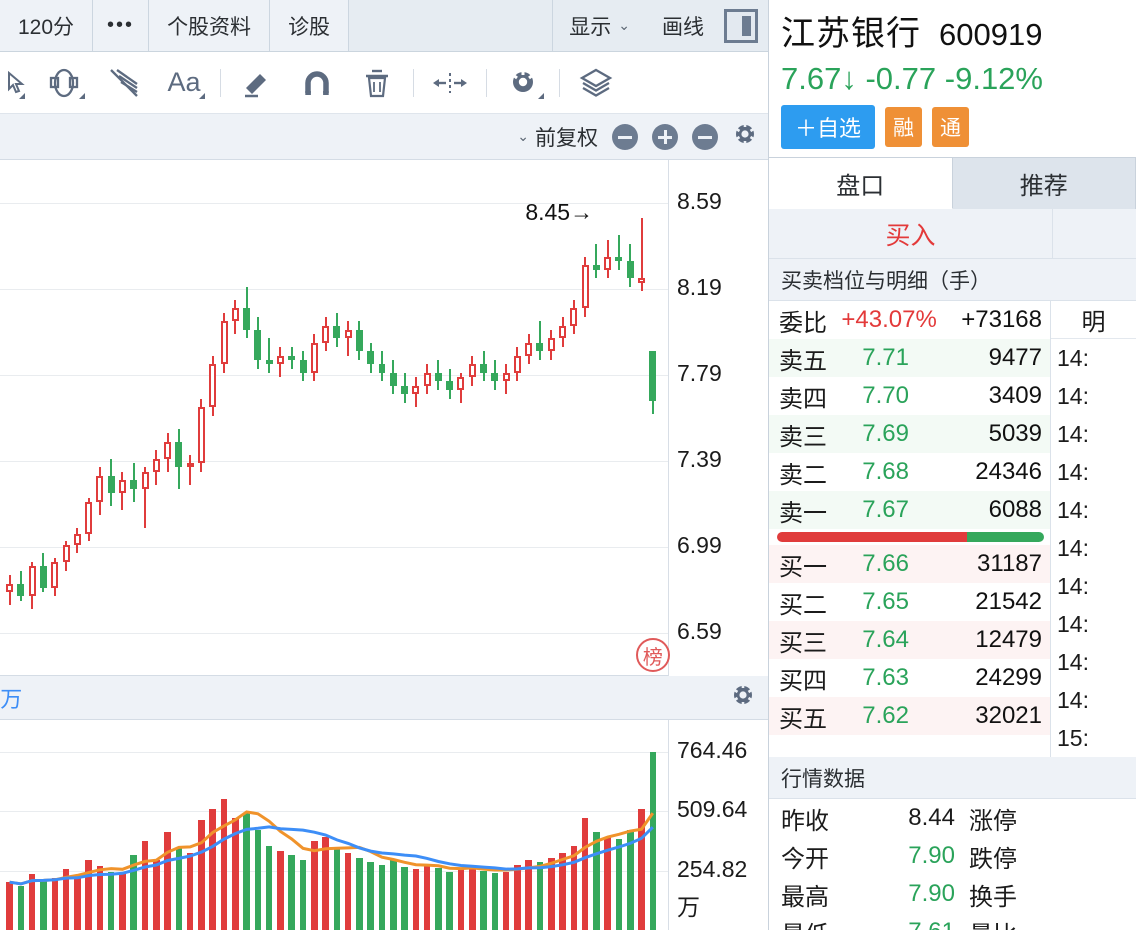  I want to click on split-panel-icon, so click(741, 25).